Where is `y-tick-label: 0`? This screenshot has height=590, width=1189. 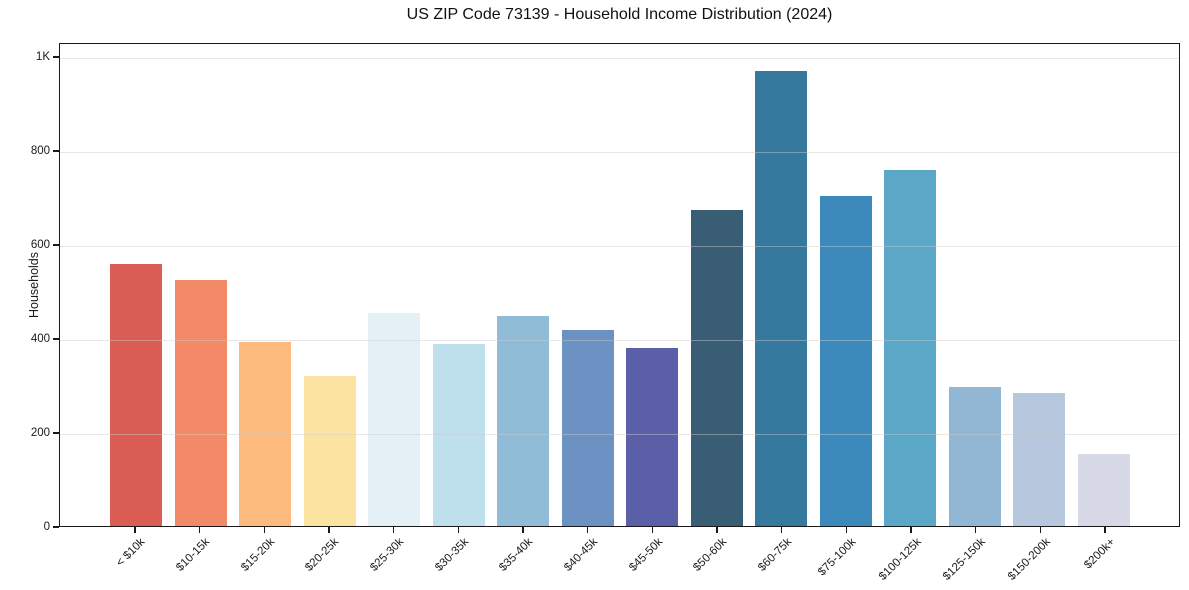
y-tick-label: 0 is located at coordinates (46, 527).